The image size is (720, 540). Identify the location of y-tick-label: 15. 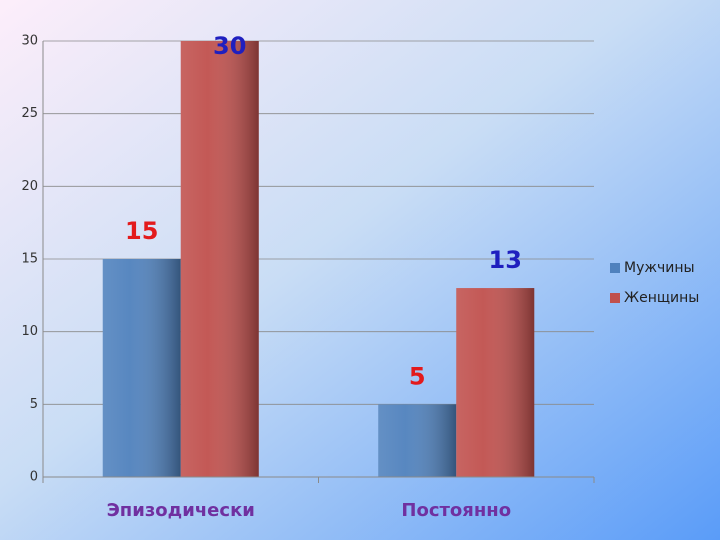
(29, 259).